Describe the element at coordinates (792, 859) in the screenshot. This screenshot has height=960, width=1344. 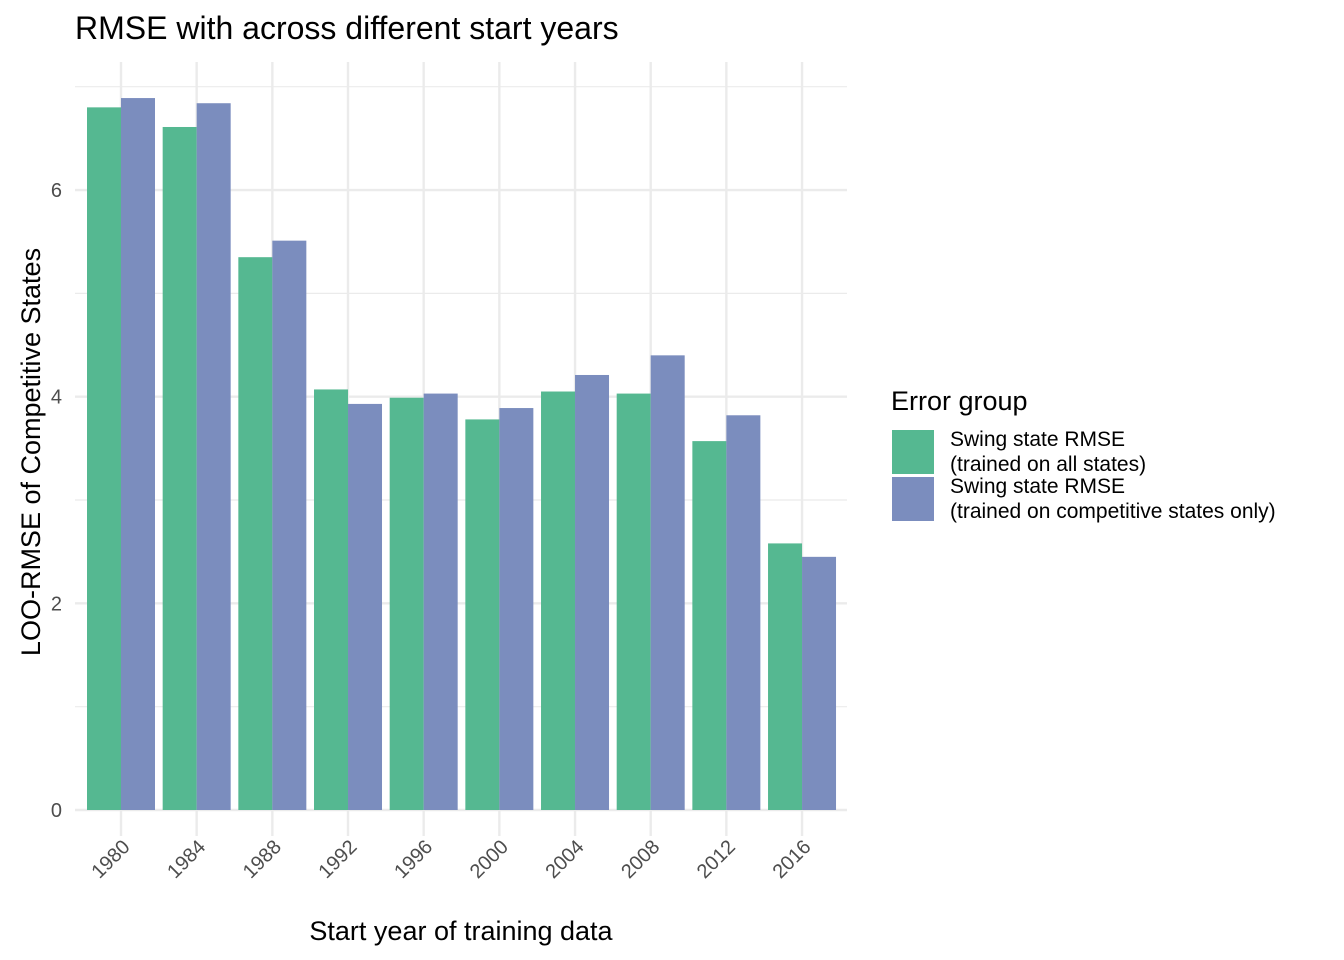
I see `x-tick-label: 2016` at that location.